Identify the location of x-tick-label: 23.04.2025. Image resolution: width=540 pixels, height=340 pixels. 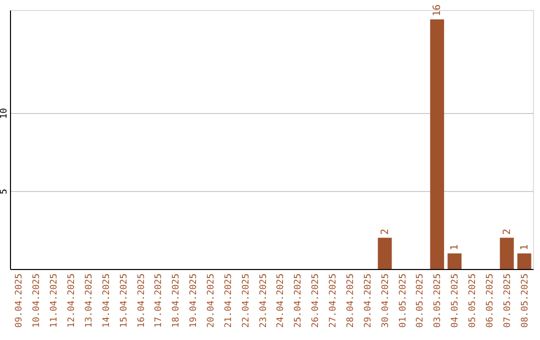
(263, 301).